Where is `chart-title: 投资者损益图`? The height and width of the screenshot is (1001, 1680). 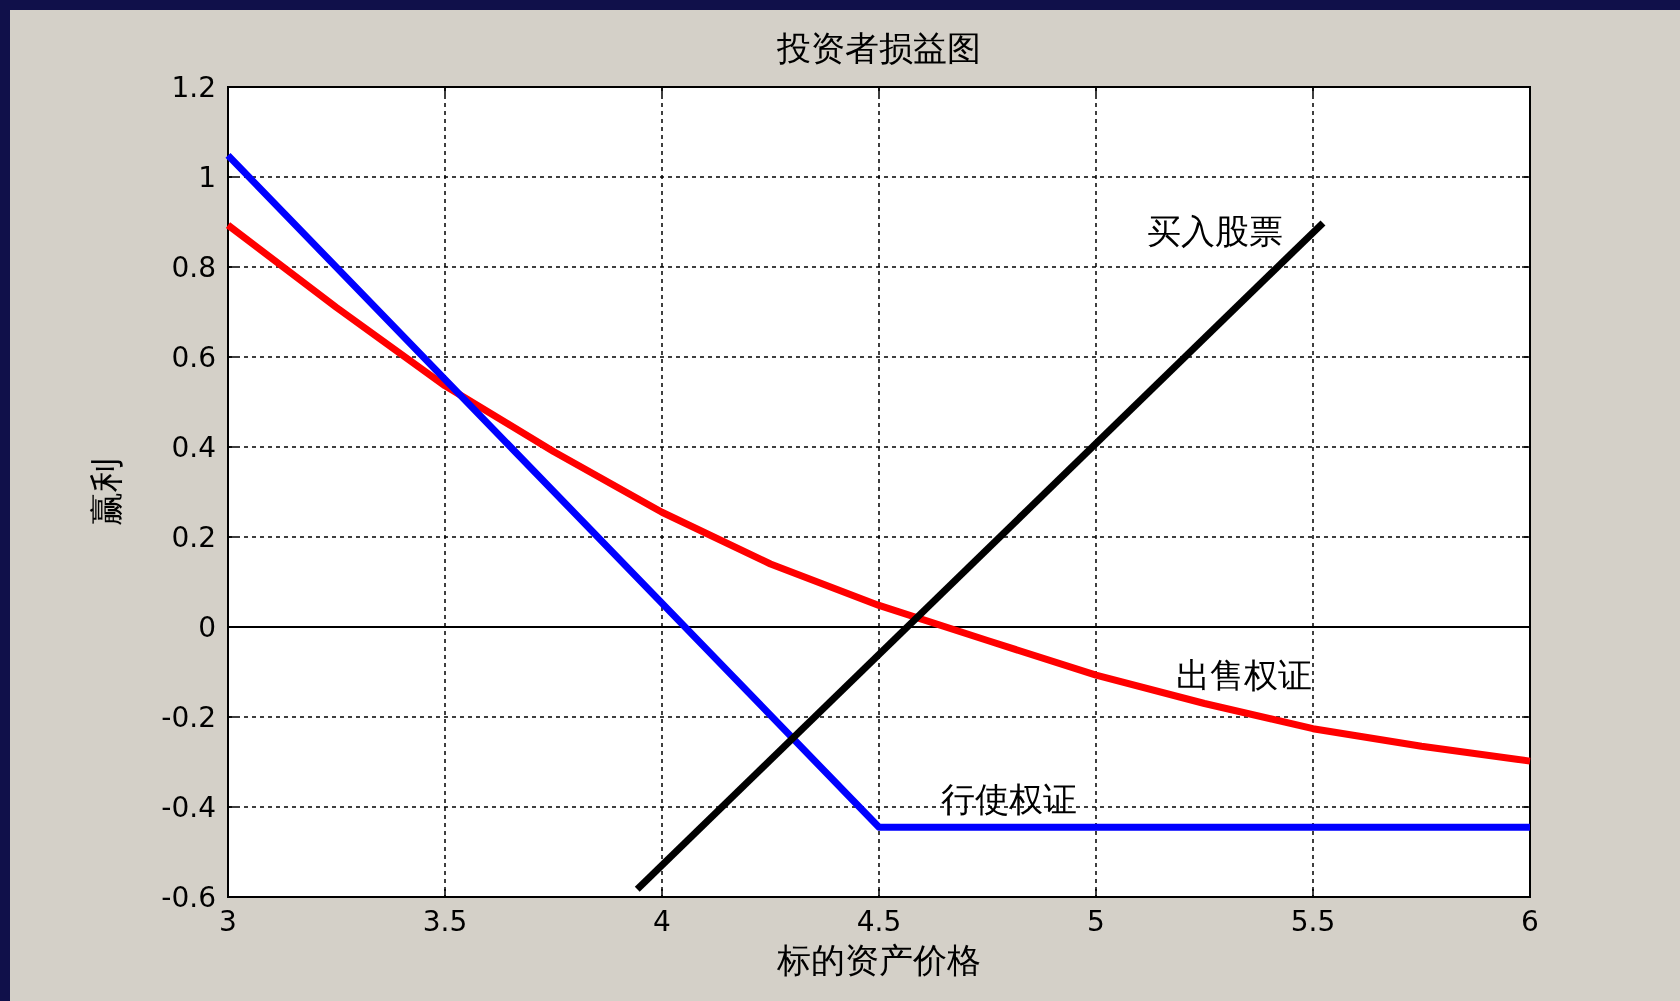 chart-title: 投资者损益图 is located at coordinates (878, 48).